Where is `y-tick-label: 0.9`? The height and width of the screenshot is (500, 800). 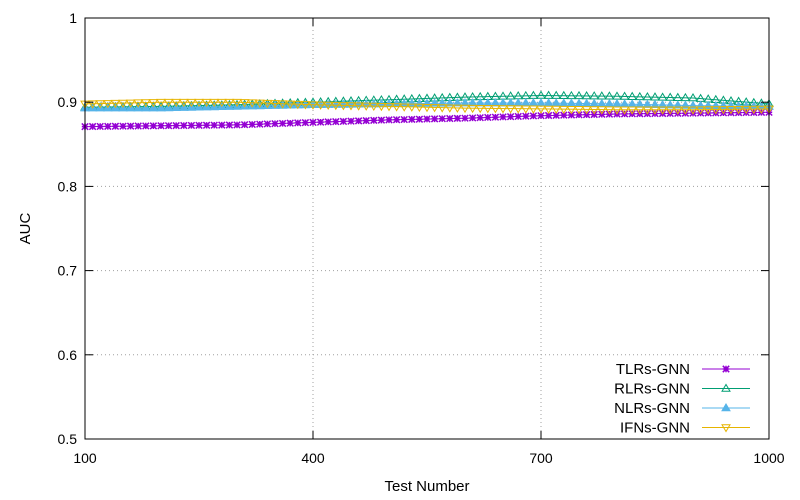 y-tick-label: 0.9 is located at coordinates (68, 102).